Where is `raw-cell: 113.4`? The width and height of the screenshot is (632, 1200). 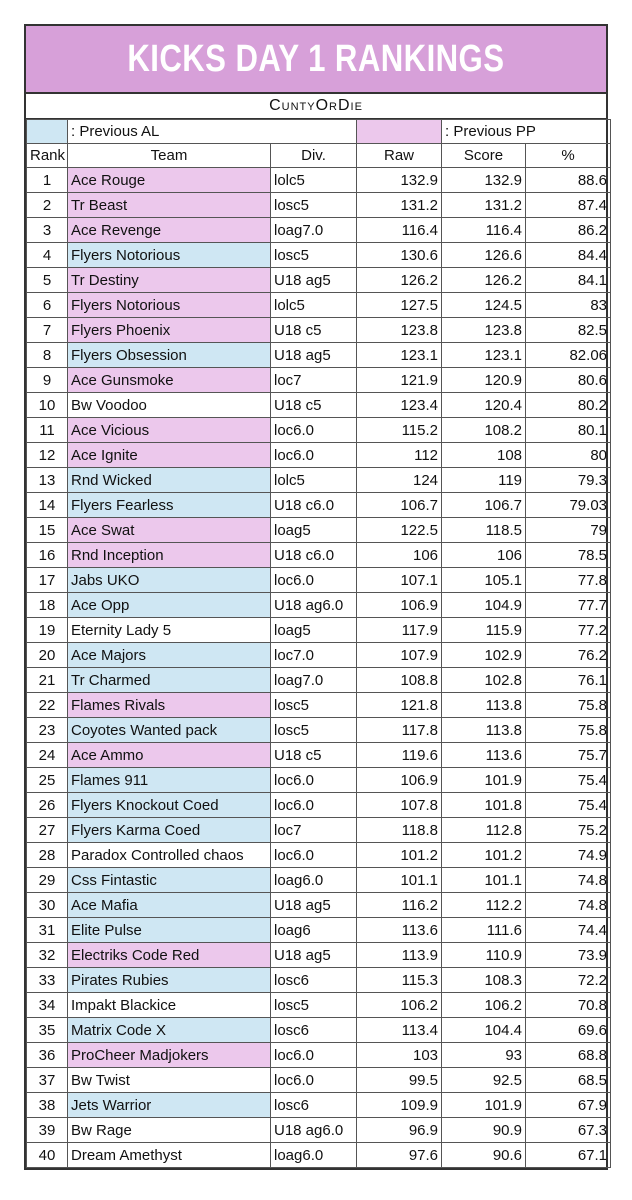
raw-cell: 113.4 is located at coordinates (399, 1030).